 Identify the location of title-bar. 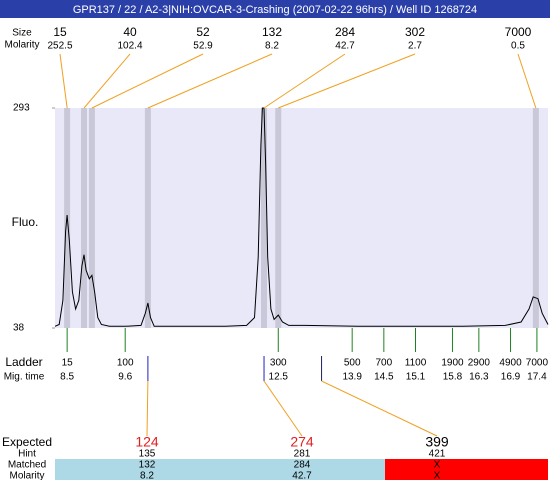
(275, 9).